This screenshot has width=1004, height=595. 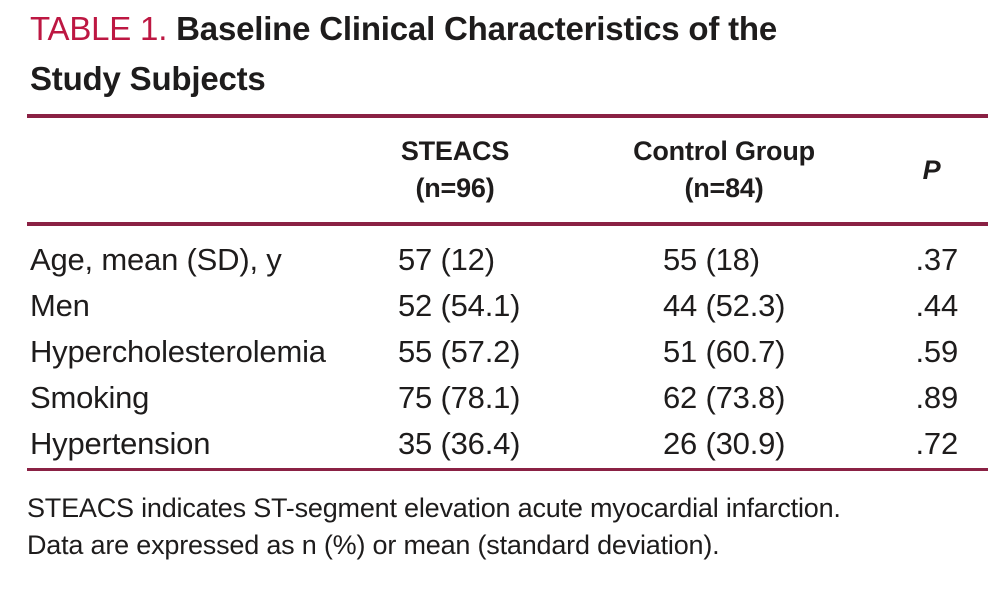 I want to click on row-label: Men, so click(x=60, y=305).